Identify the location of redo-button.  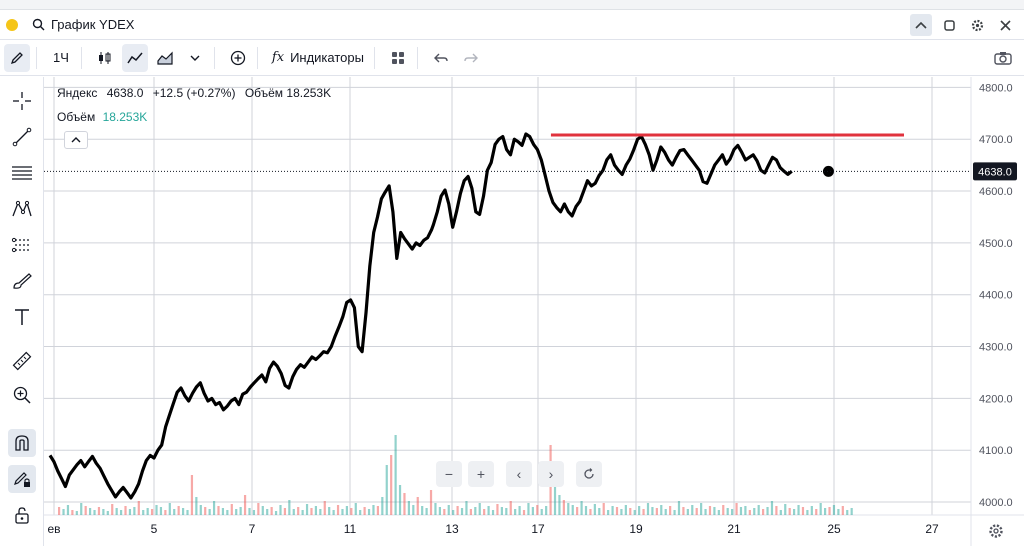
(471, 58).